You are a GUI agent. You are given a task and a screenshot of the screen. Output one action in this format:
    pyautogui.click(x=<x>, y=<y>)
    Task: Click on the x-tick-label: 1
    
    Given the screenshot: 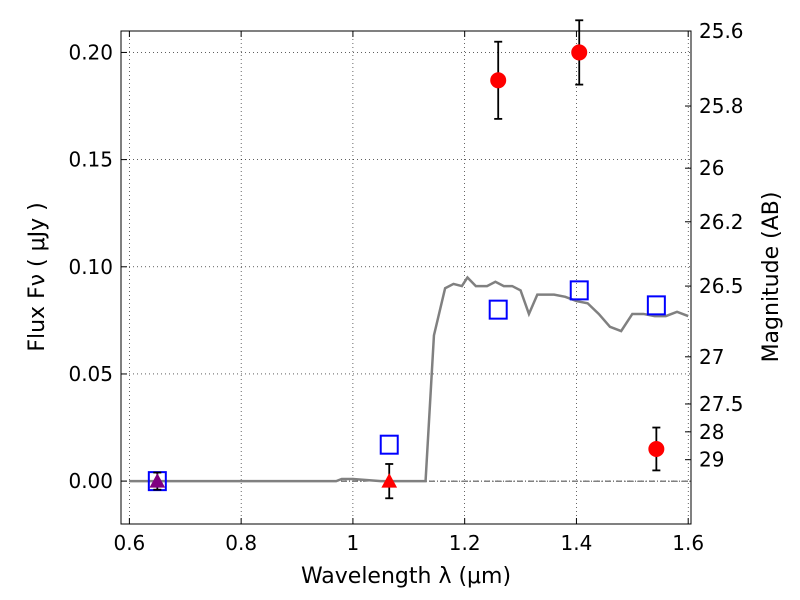 What is the action you would take?
    pyautogui.click(x=353, y=543)
    